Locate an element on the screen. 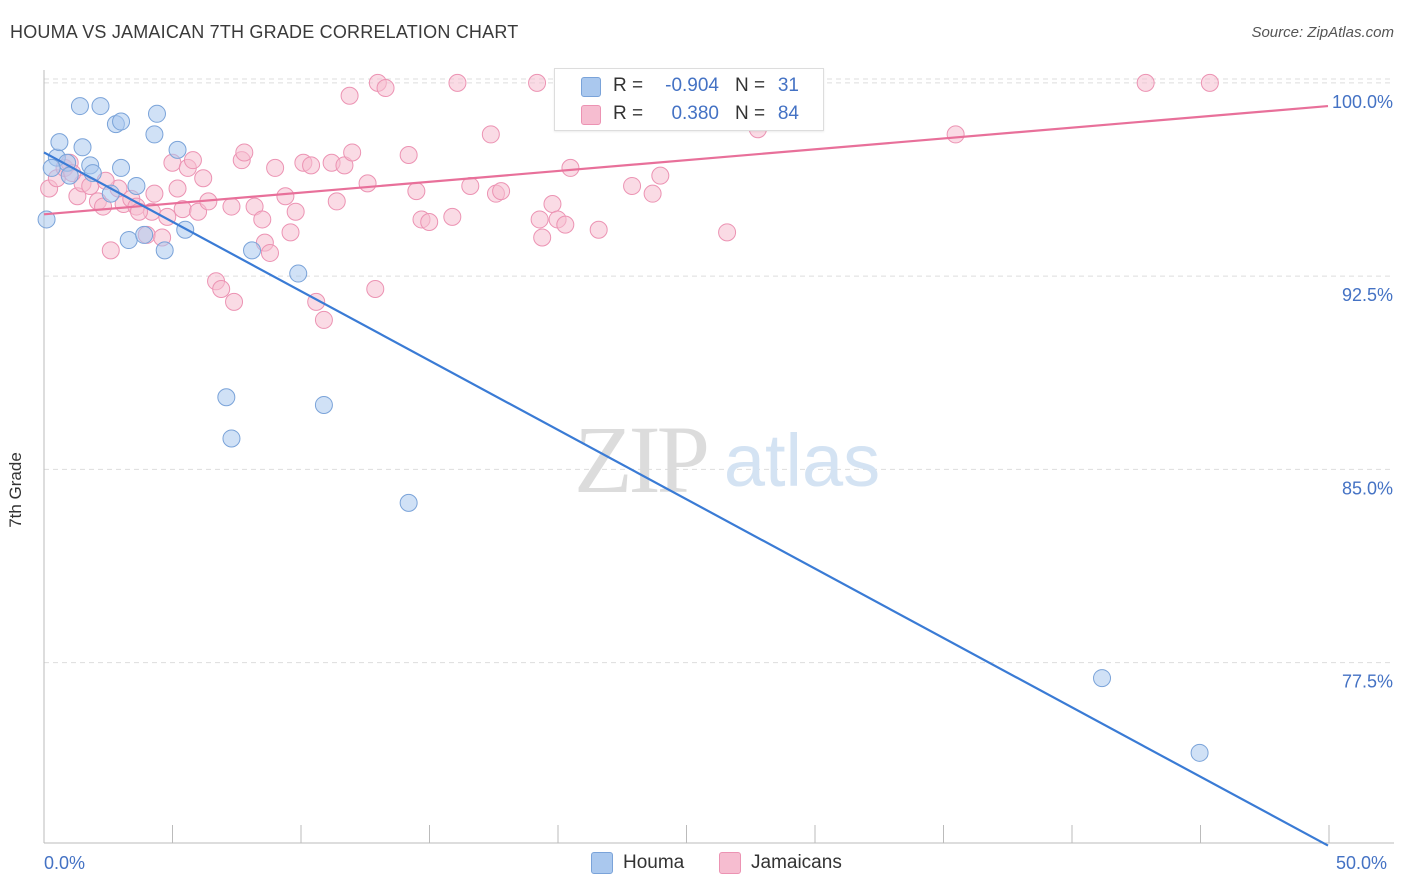 This screenshot has height=892, width=1406. x-tick-label-max: 50.0% is located at coordinates (1362, 863).